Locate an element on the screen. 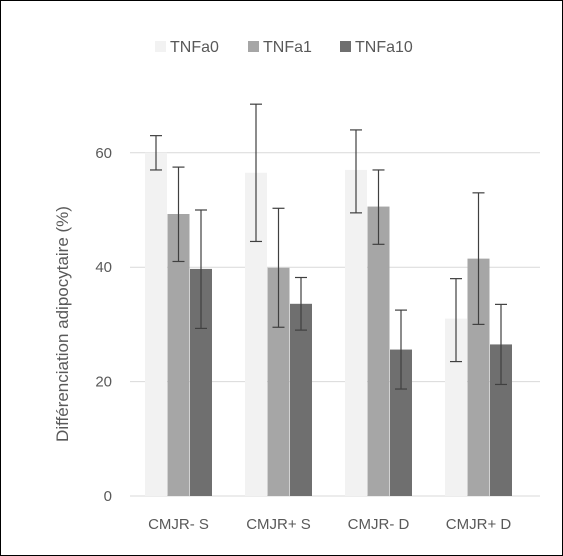 The image size is (563, 556). x-tick-label: CMJR+ S is located at coordinates (278, 524).